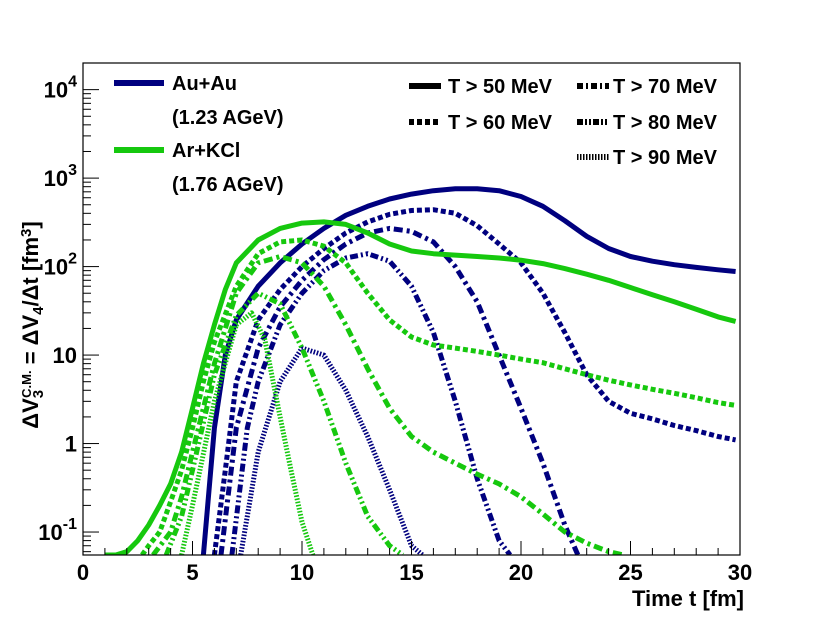 This screenshot has width=830, height=618. Describe the element at coordinates (83, 572) in the screenshot. I see `x-tick-label: 0` at that location.